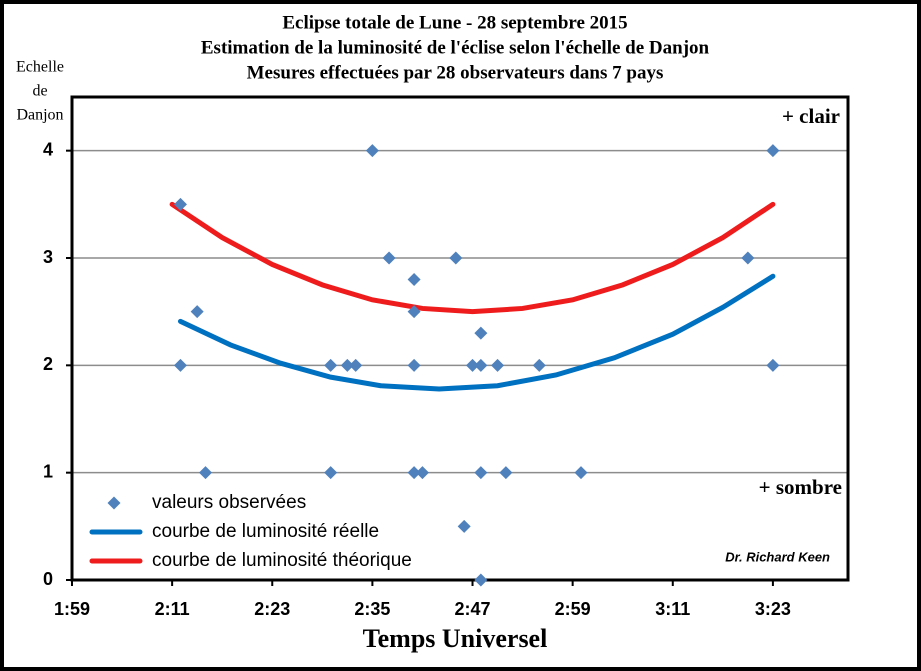 Image resolution: width=921 pixels, height=671 pixels. I want to click on y-tick-label: 3, so click(48, 257).